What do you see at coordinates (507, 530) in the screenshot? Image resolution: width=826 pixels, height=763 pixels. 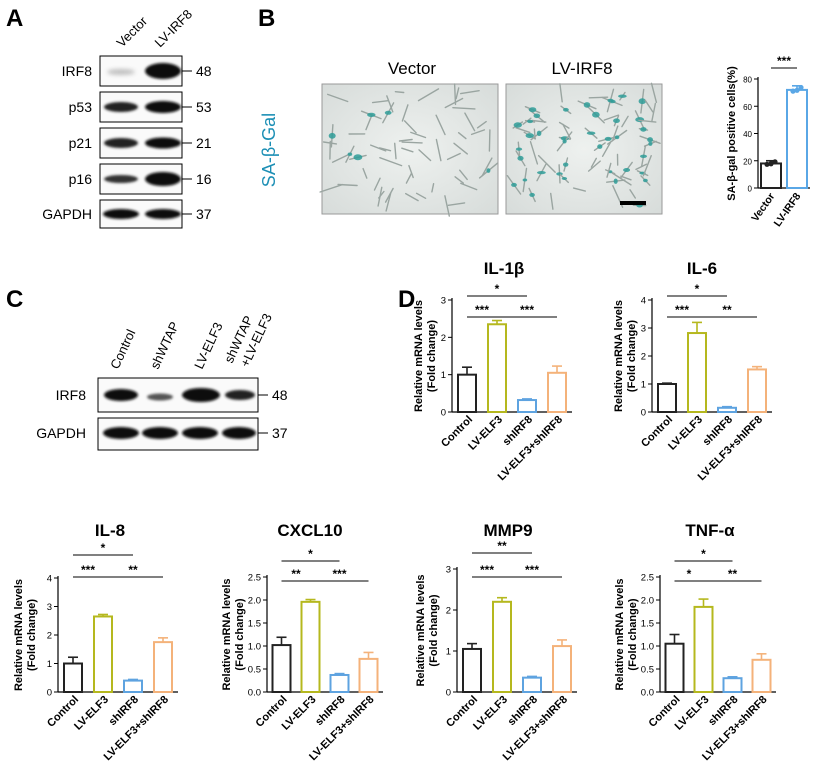 I see `chart-title: MMP9` at bounding box center [507, 530].